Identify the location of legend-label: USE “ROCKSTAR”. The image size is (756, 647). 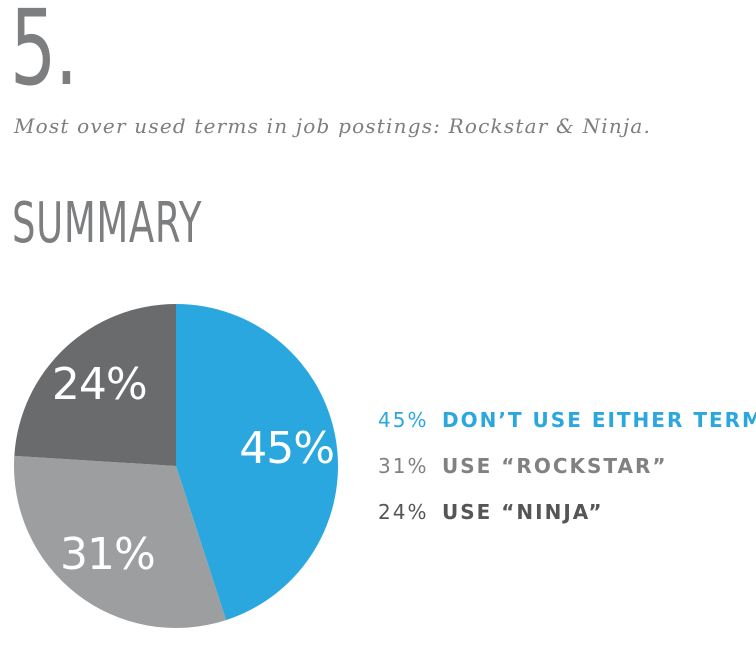
(555, 466).